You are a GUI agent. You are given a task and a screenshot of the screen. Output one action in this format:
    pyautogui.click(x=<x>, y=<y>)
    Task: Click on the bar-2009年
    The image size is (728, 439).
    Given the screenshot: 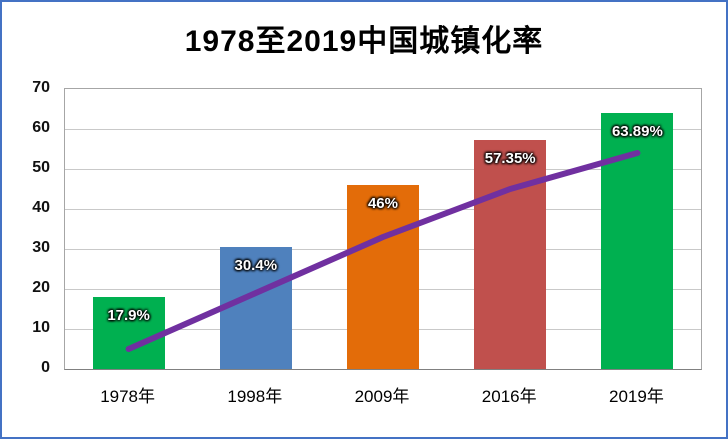 What is the action you would take?
    pyautogui.click(x=383, y=277)
    